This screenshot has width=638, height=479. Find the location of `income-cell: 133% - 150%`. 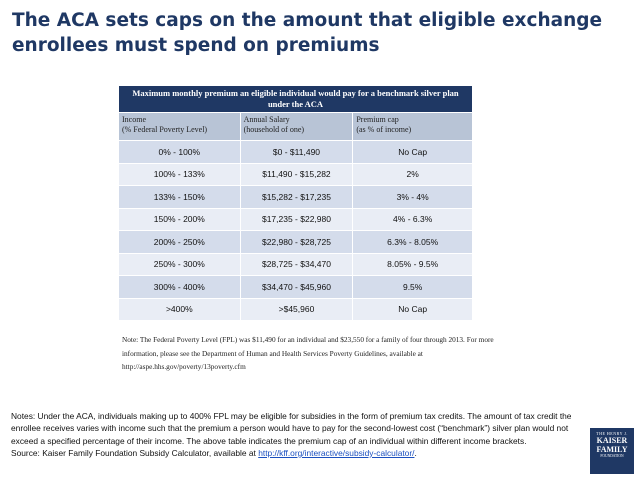

income-cell: 133% - 150% is located at coordinates (179, 197).